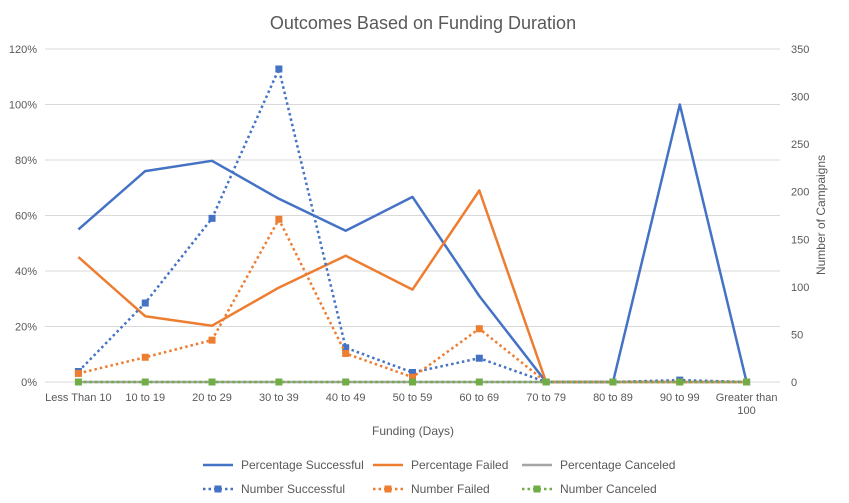 This screenshot has height=503, width=849. What do you see at coordinates (302, 465) in the screenshot?
I see `legend-label: Percentage Successful` at bounding box center [302, 465].